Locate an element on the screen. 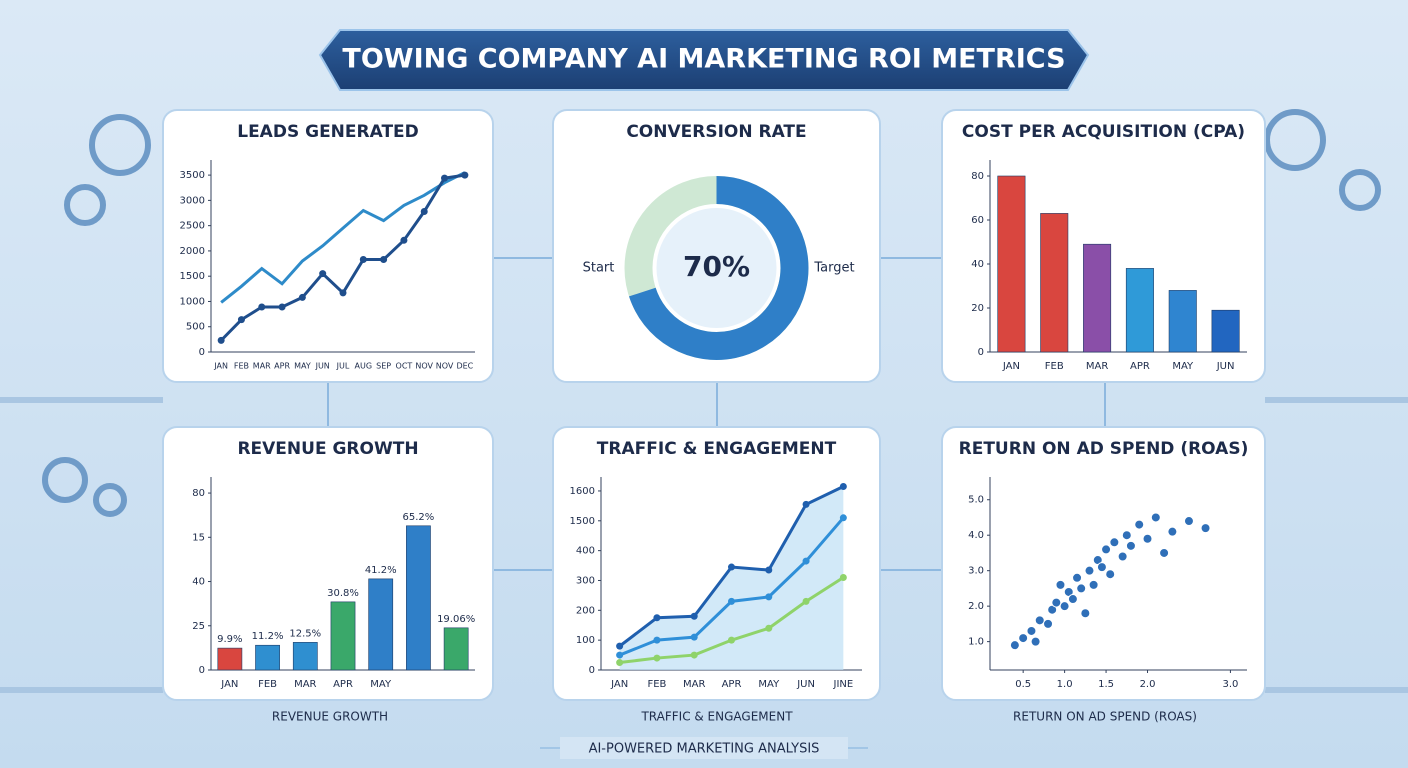 This screenshot has height=768, width=1408. y-tick-label: 1500 is located at coordinates (582, 521).